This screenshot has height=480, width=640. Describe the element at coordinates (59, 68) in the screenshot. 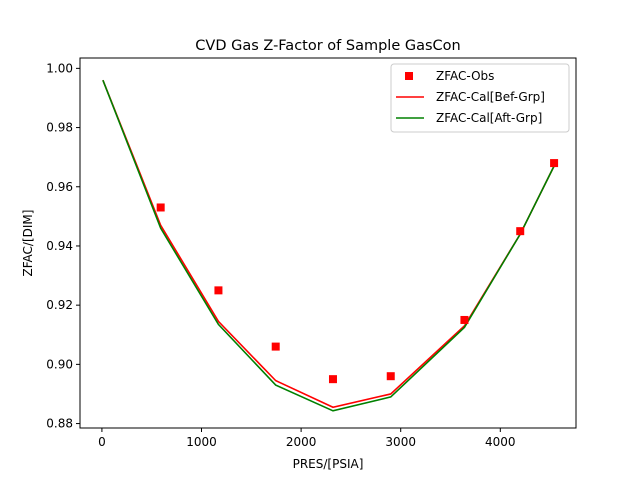

I see `y-tick-label: 1.00` at that location.